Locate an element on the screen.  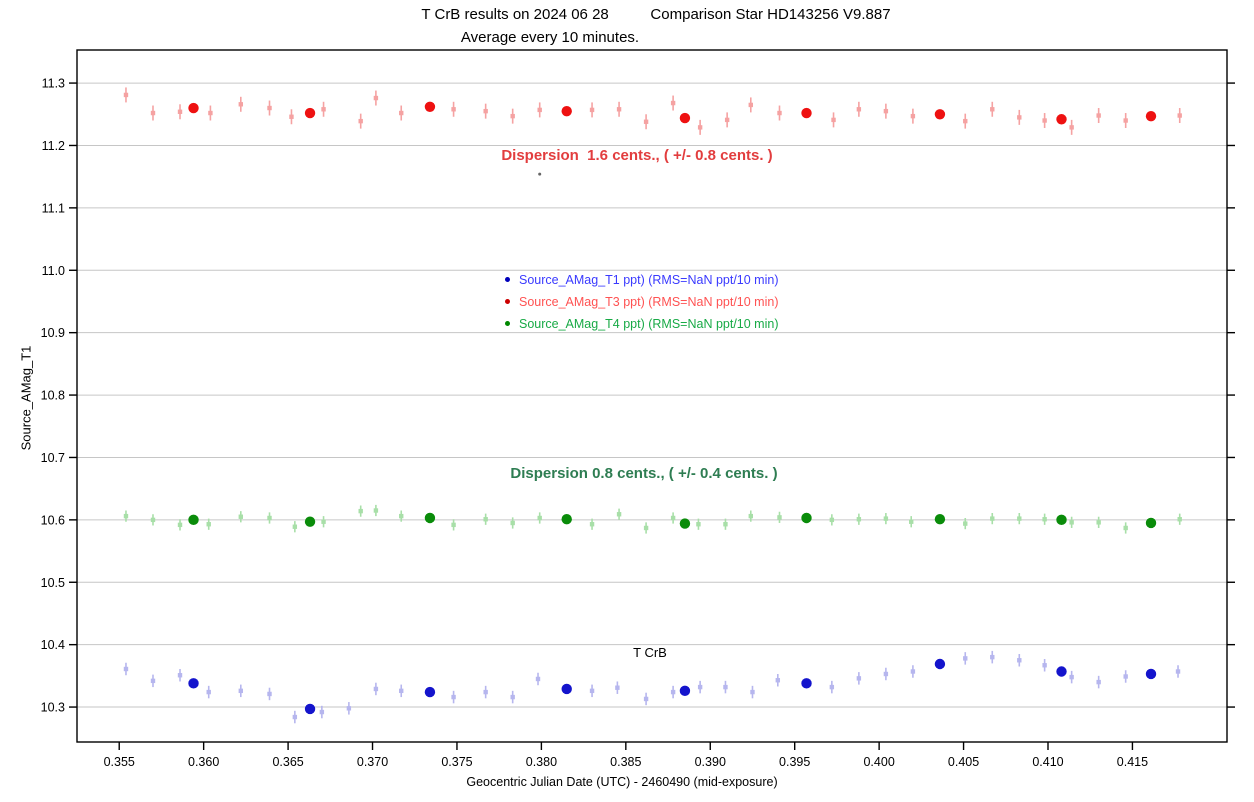
legend-item-label-t4: Source_AMag_T4 ppt) (RMS=NaN ppt/10 min) is located at coordinates (649, 323).